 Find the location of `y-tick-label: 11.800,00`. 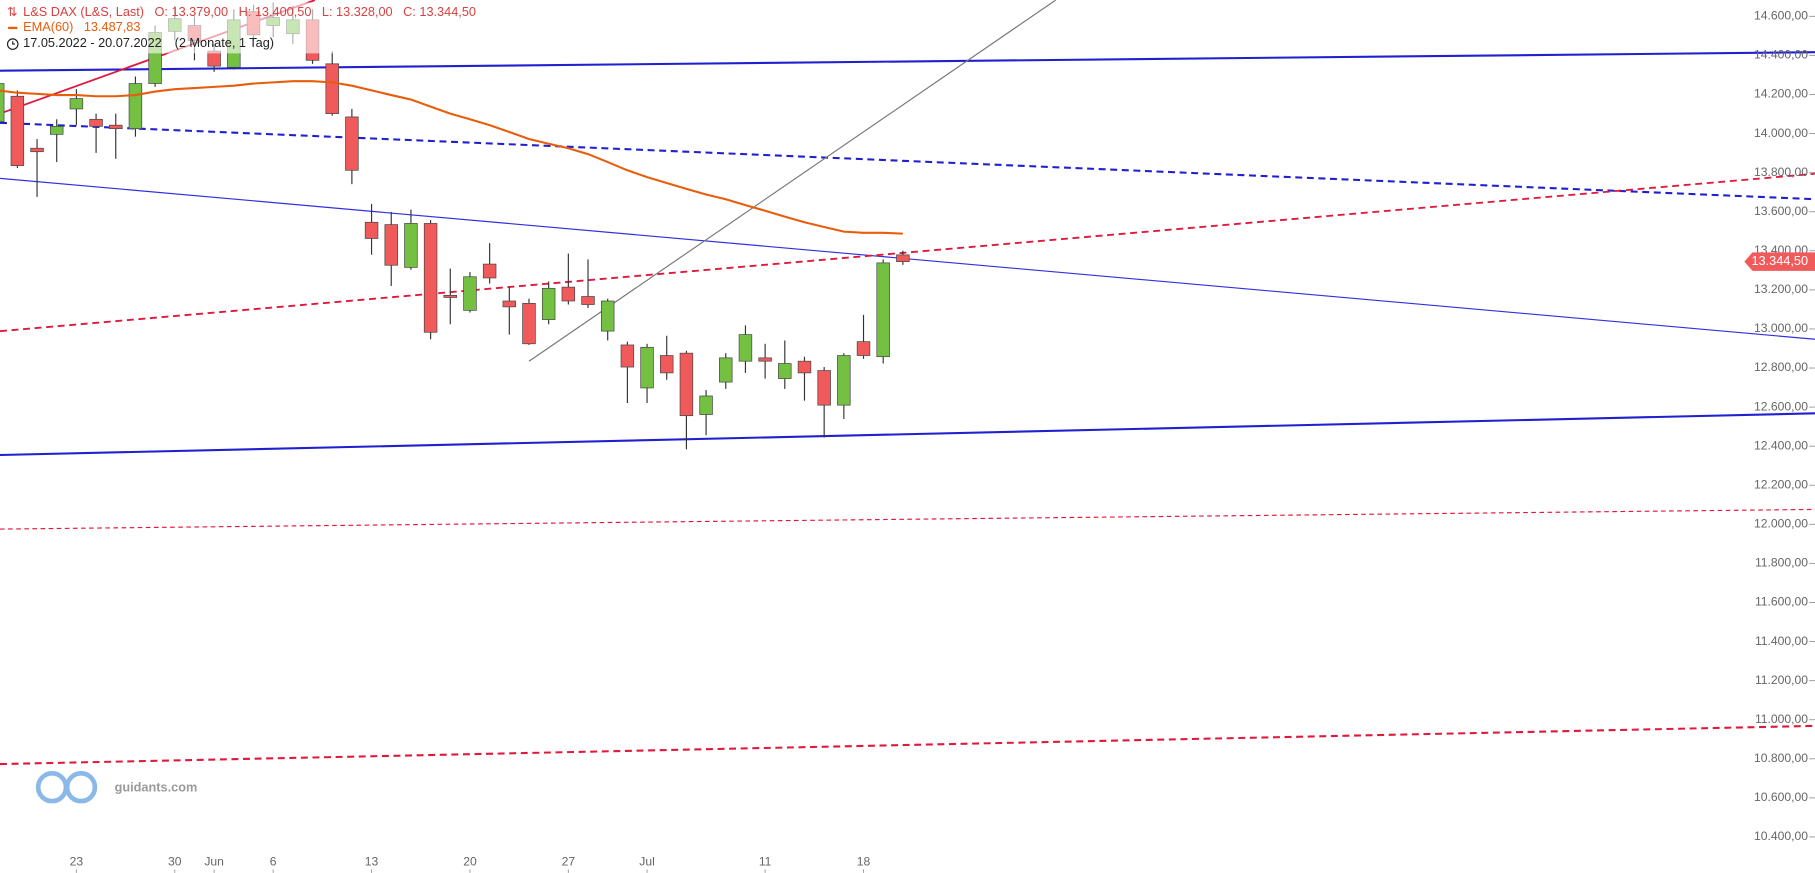

y-tick-label: 11.800,00 is located at coordinates (1781, 563).